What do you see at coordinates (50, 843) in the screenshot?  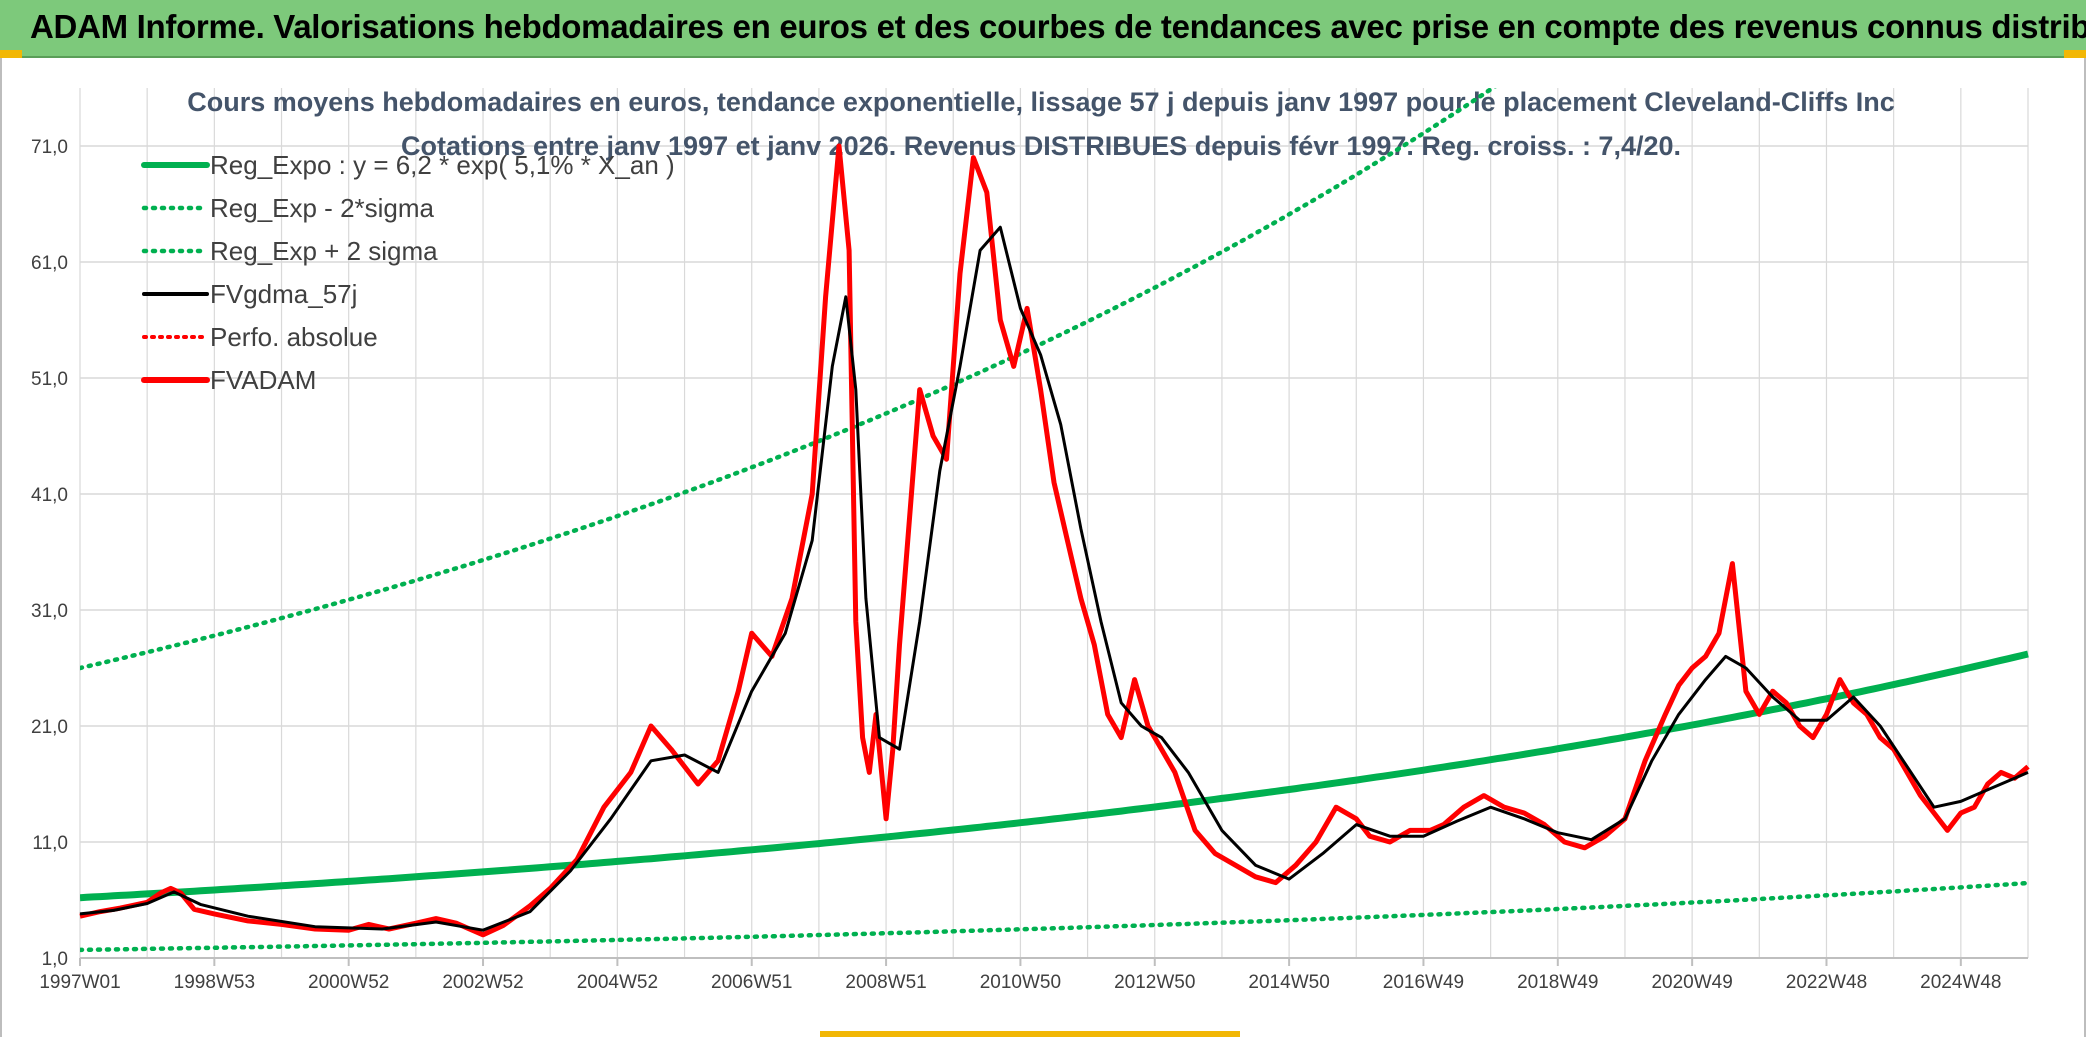 I see `y-tick-label: 11,0` at bounding box center [50, 843].